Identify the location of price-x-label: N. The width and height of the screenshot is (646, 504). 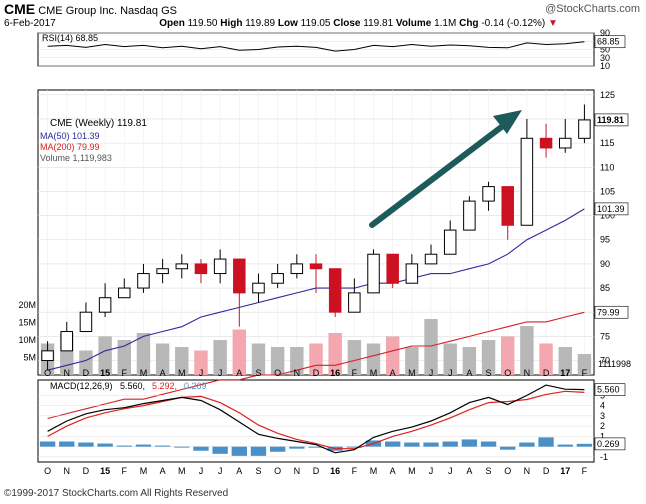
(527, 373).